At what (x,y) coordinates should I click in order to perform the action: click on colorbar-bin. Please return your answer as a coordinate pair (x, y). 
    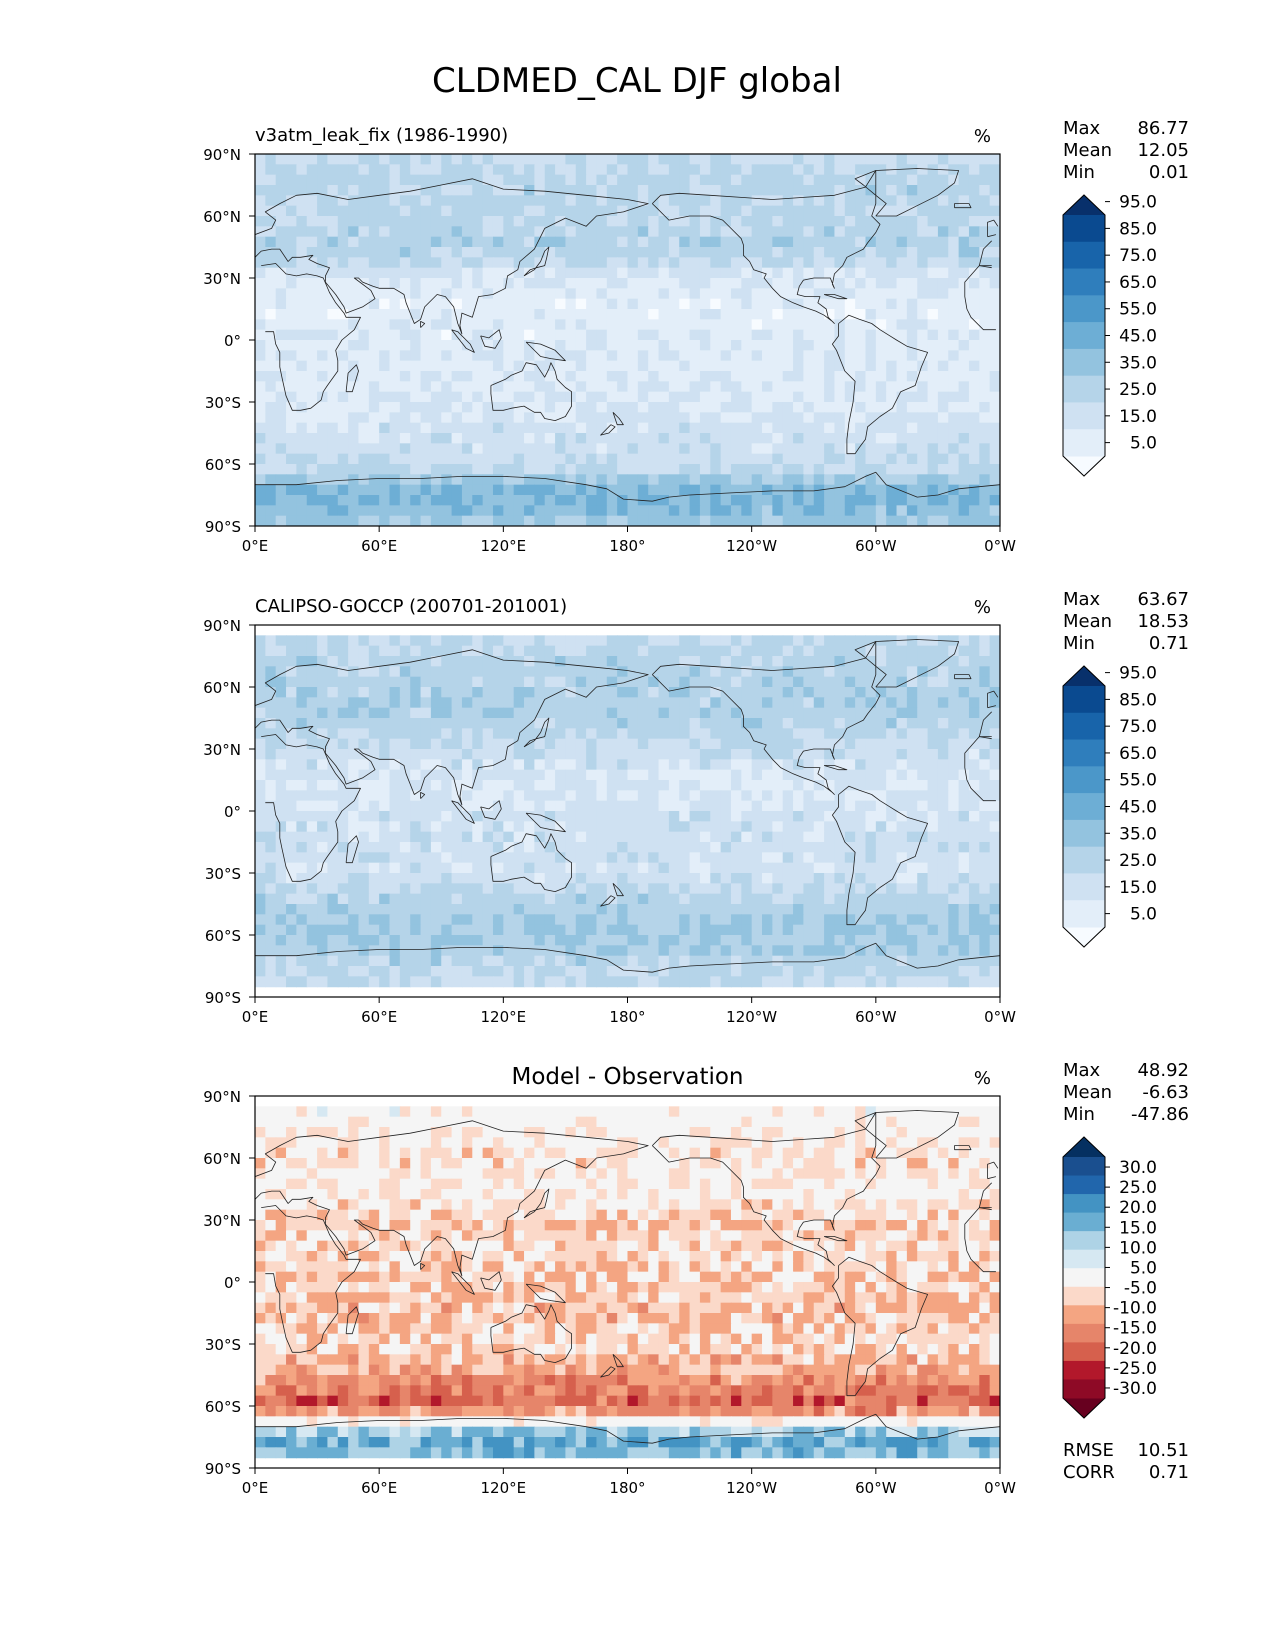
    Looking at the image, I should click on (1084, 443).